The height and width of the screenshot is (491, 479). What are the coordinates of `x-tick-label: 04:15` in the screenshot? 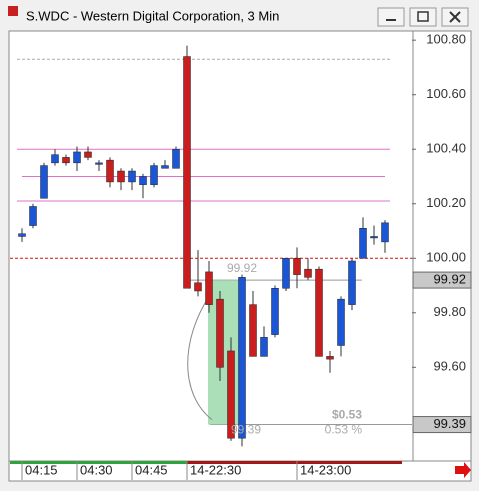 It's located at (41, 469).